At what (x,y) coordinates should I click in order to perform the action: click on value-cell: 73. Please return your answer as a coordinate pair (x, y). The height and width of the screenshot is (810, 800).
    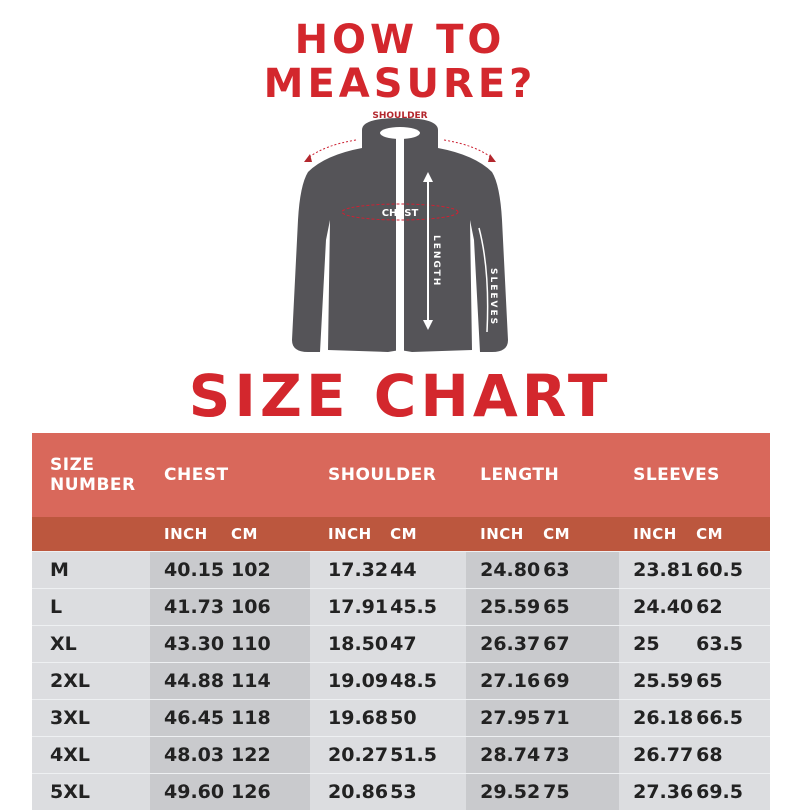
    Looking at the image, I should click on (580, 755).